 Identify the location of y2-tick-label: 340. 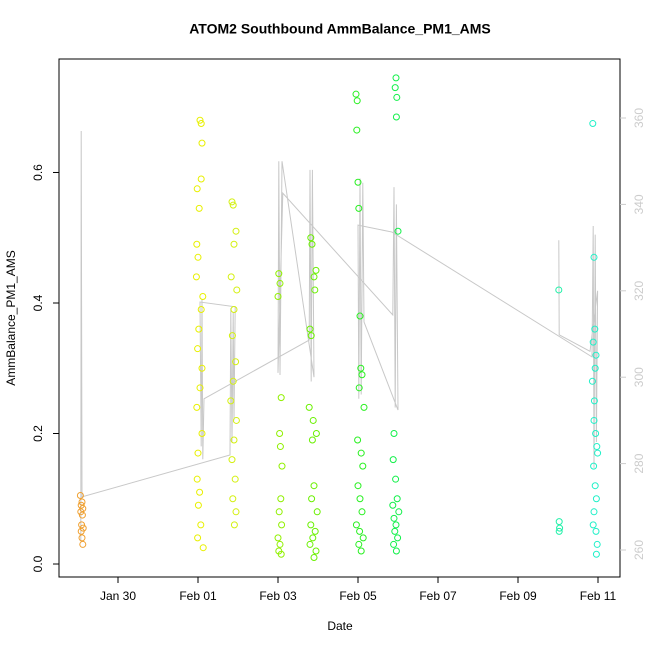
(639, 204).